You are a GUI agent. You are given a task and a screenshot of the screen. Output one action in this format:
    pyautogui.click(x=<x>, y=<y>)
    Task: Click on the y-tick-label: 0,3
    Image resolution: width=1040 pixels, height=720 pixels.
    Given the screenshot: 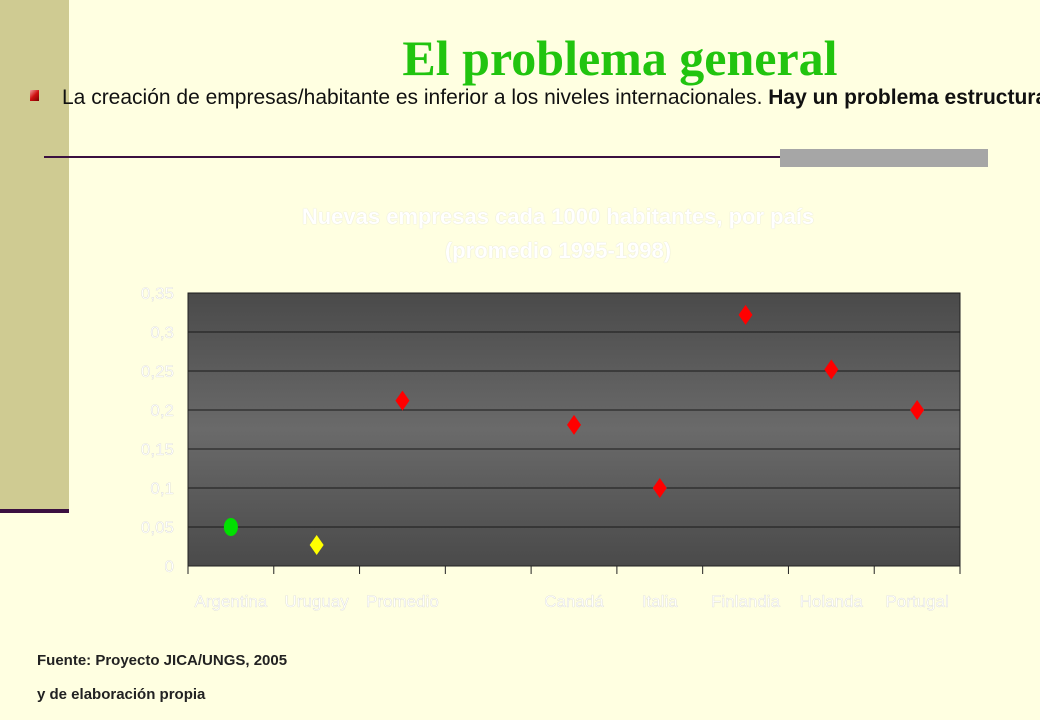 What is the action you would take?
    pyautogui.click(x=162, y=332)
    